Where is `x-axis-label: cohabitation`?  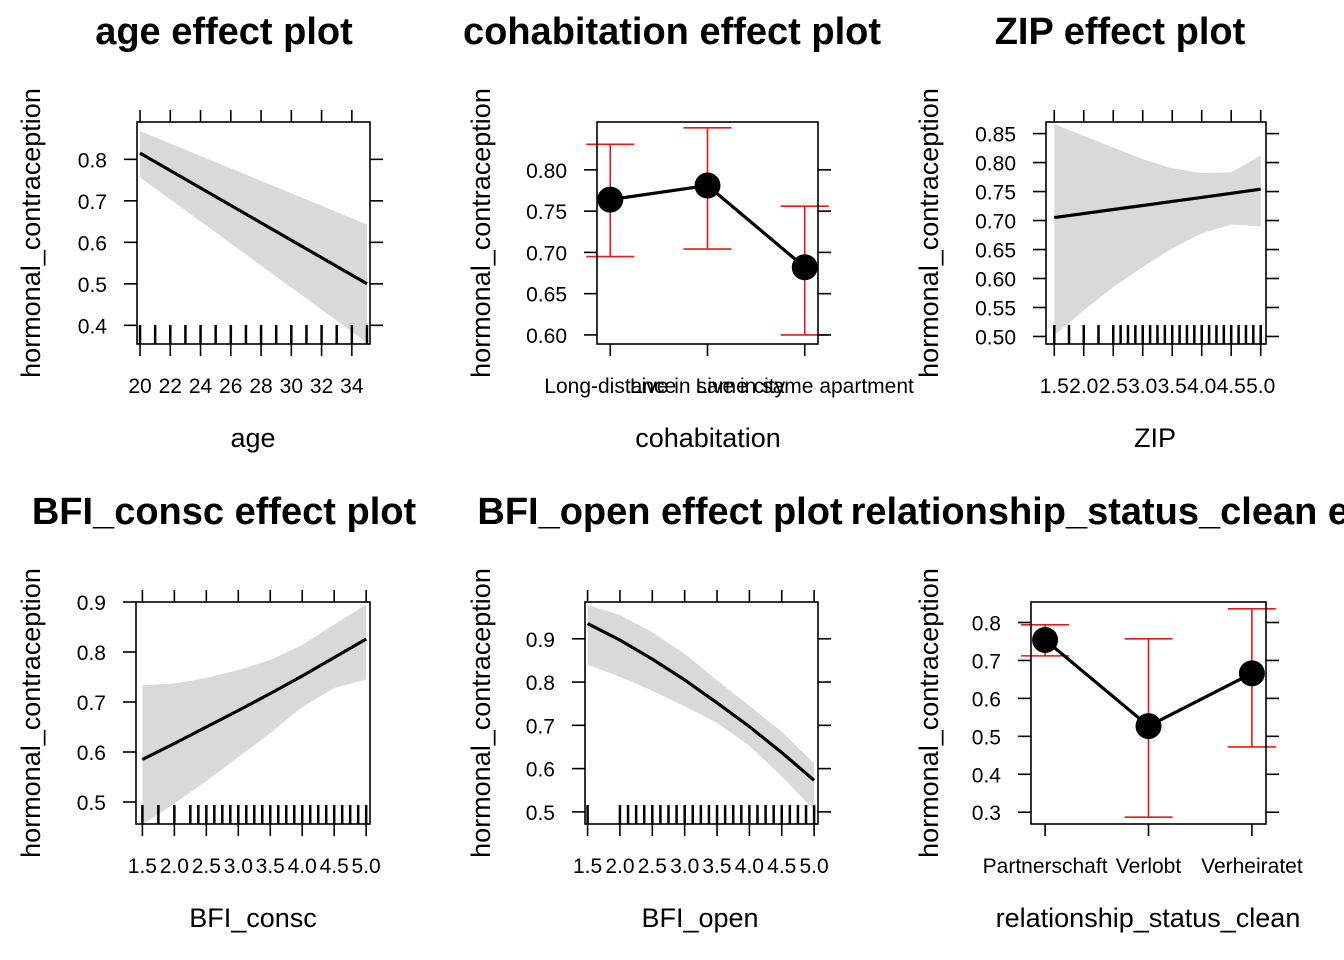
x-axis-label: cohabitation is located at coordinates (708, 438).